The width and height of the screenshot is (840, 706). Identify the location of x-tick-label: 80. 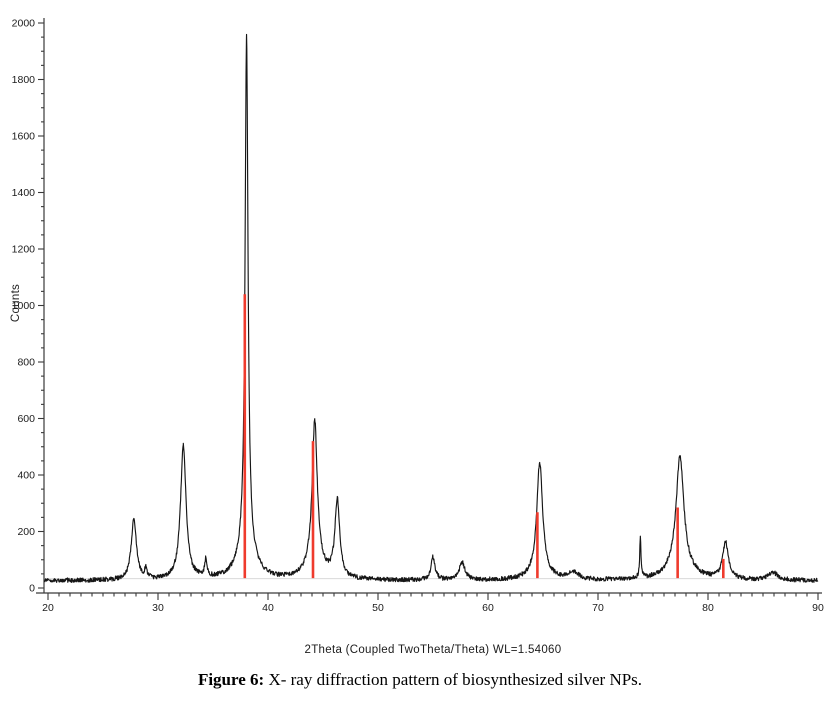
(708, 608).